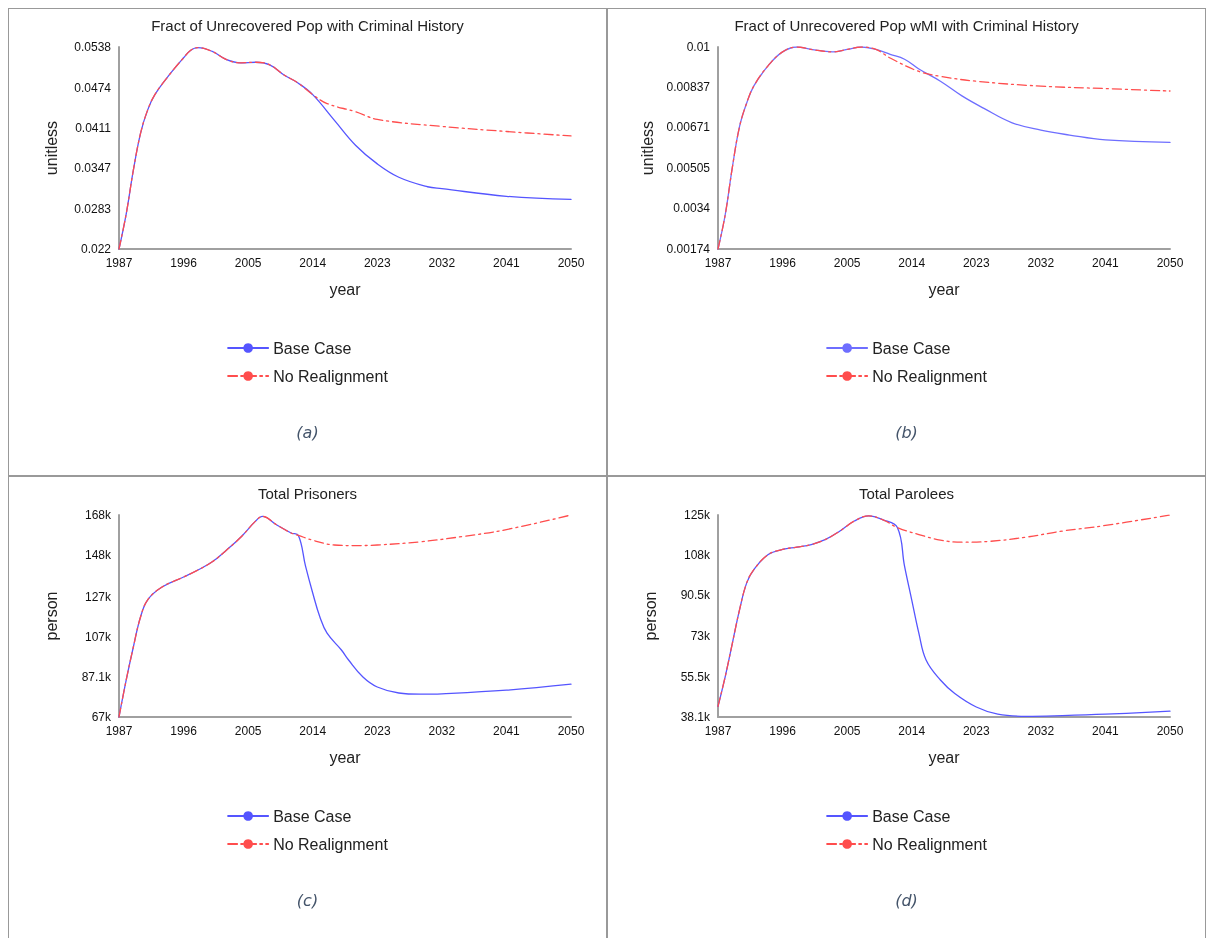 The width and height of the screenshot is (1214, 938). What do you see at coordinates (695, 595) in the screenshot?
I see `y-tick-label: 90.5k` at bounding box center [695, 595].